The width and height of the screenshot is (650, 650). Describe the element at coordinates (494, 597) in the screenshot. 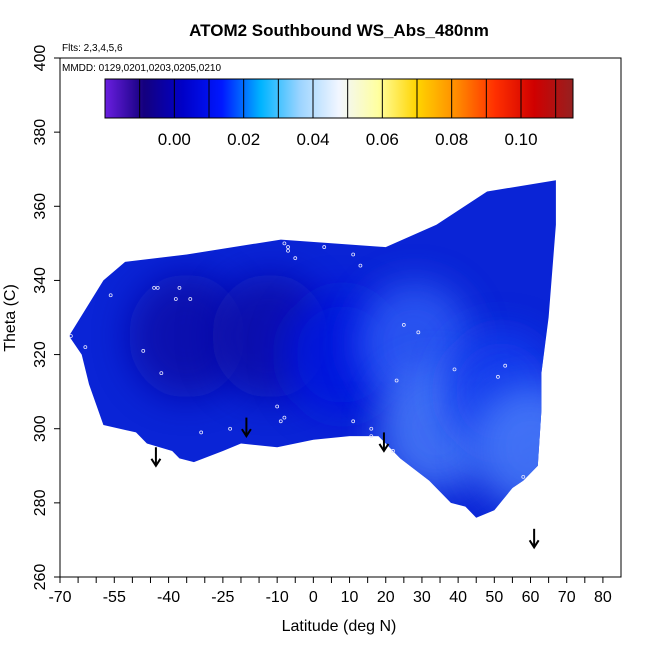

I see `x-tick-label: 50` at that location.